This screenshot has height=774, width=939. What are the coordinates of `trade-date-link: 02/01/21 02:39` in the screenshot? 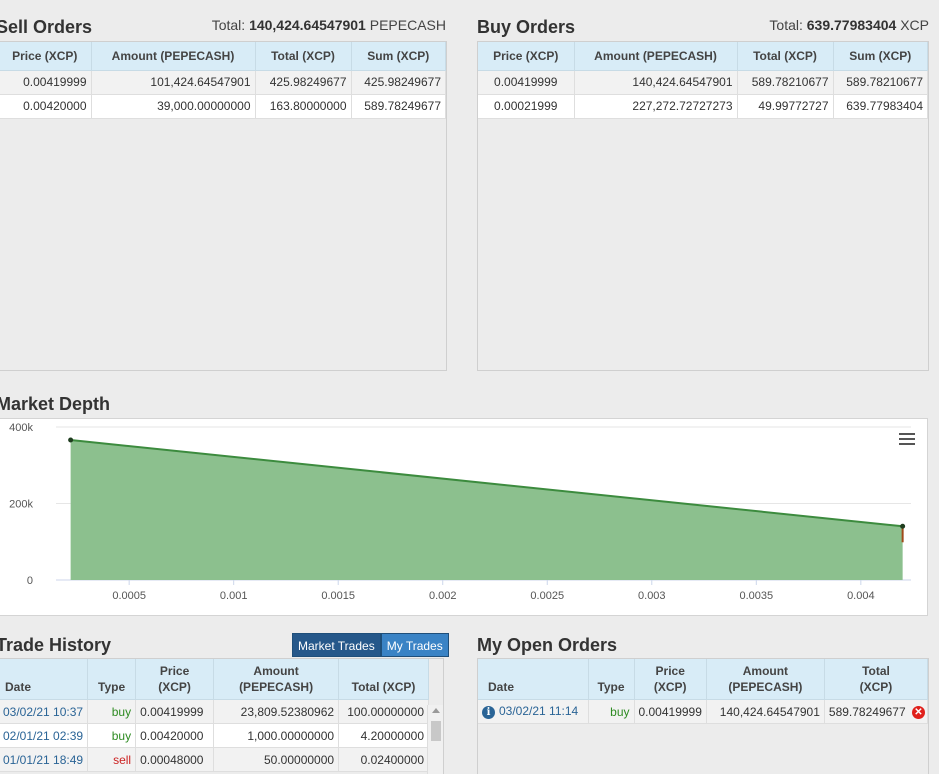 It's located at (43, 735).